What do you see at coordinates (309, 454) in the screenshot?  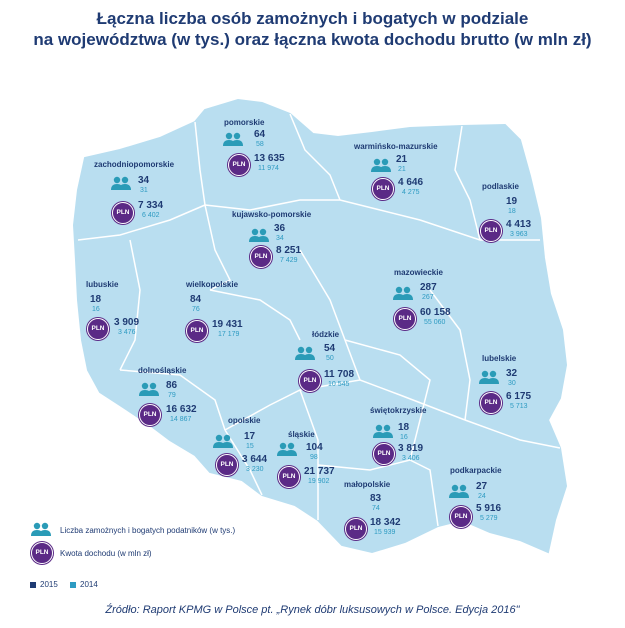 I see `border-slask-malo` at bounding box center [309, 454].